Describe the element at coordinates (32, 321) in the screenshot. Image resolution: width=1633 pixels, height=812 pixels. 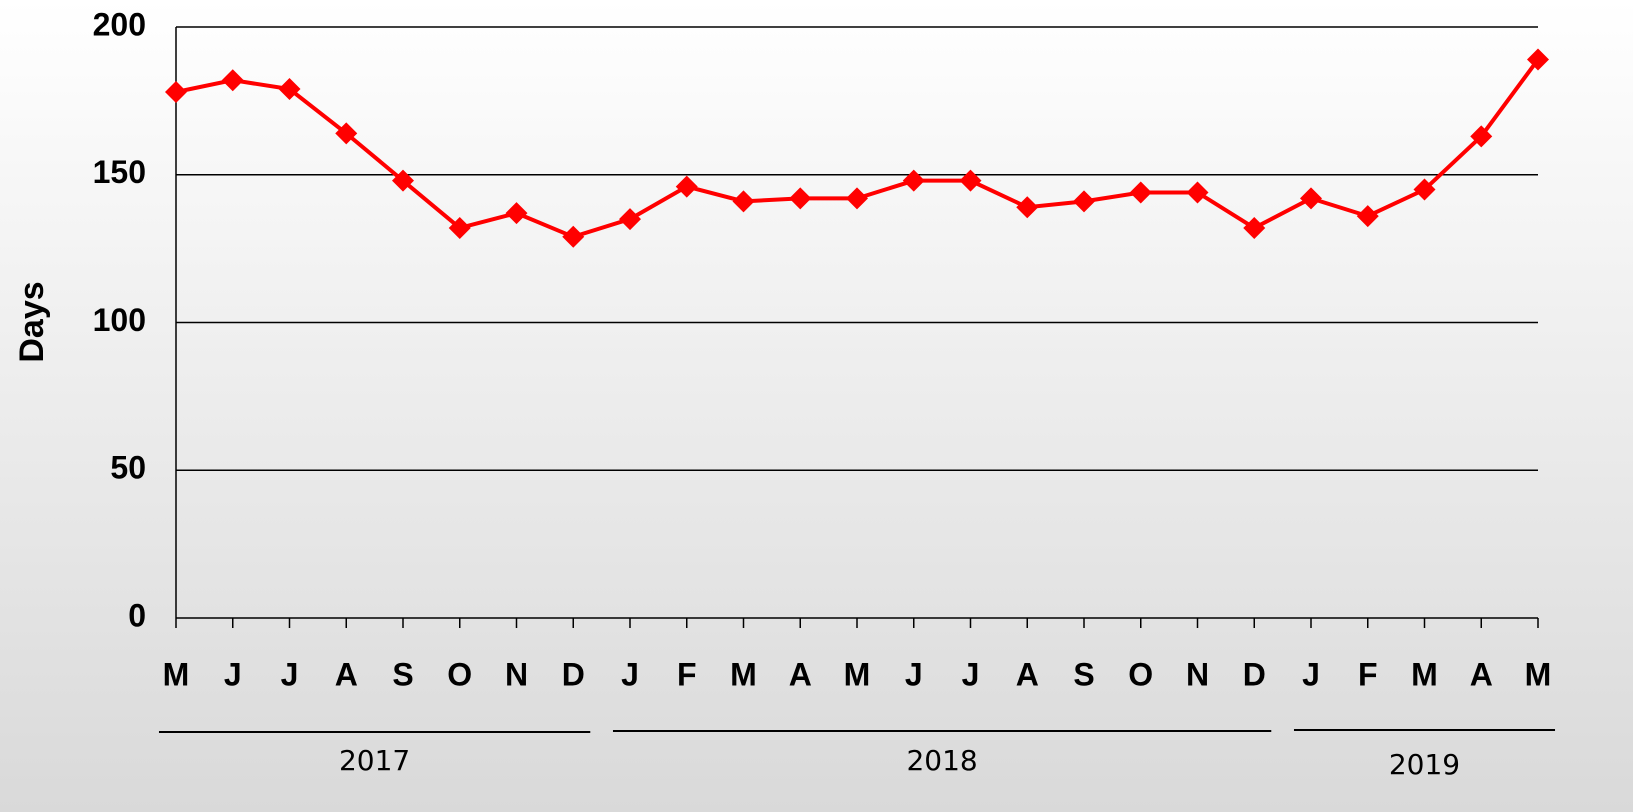
I see `y-axis-label: Days` at that location.